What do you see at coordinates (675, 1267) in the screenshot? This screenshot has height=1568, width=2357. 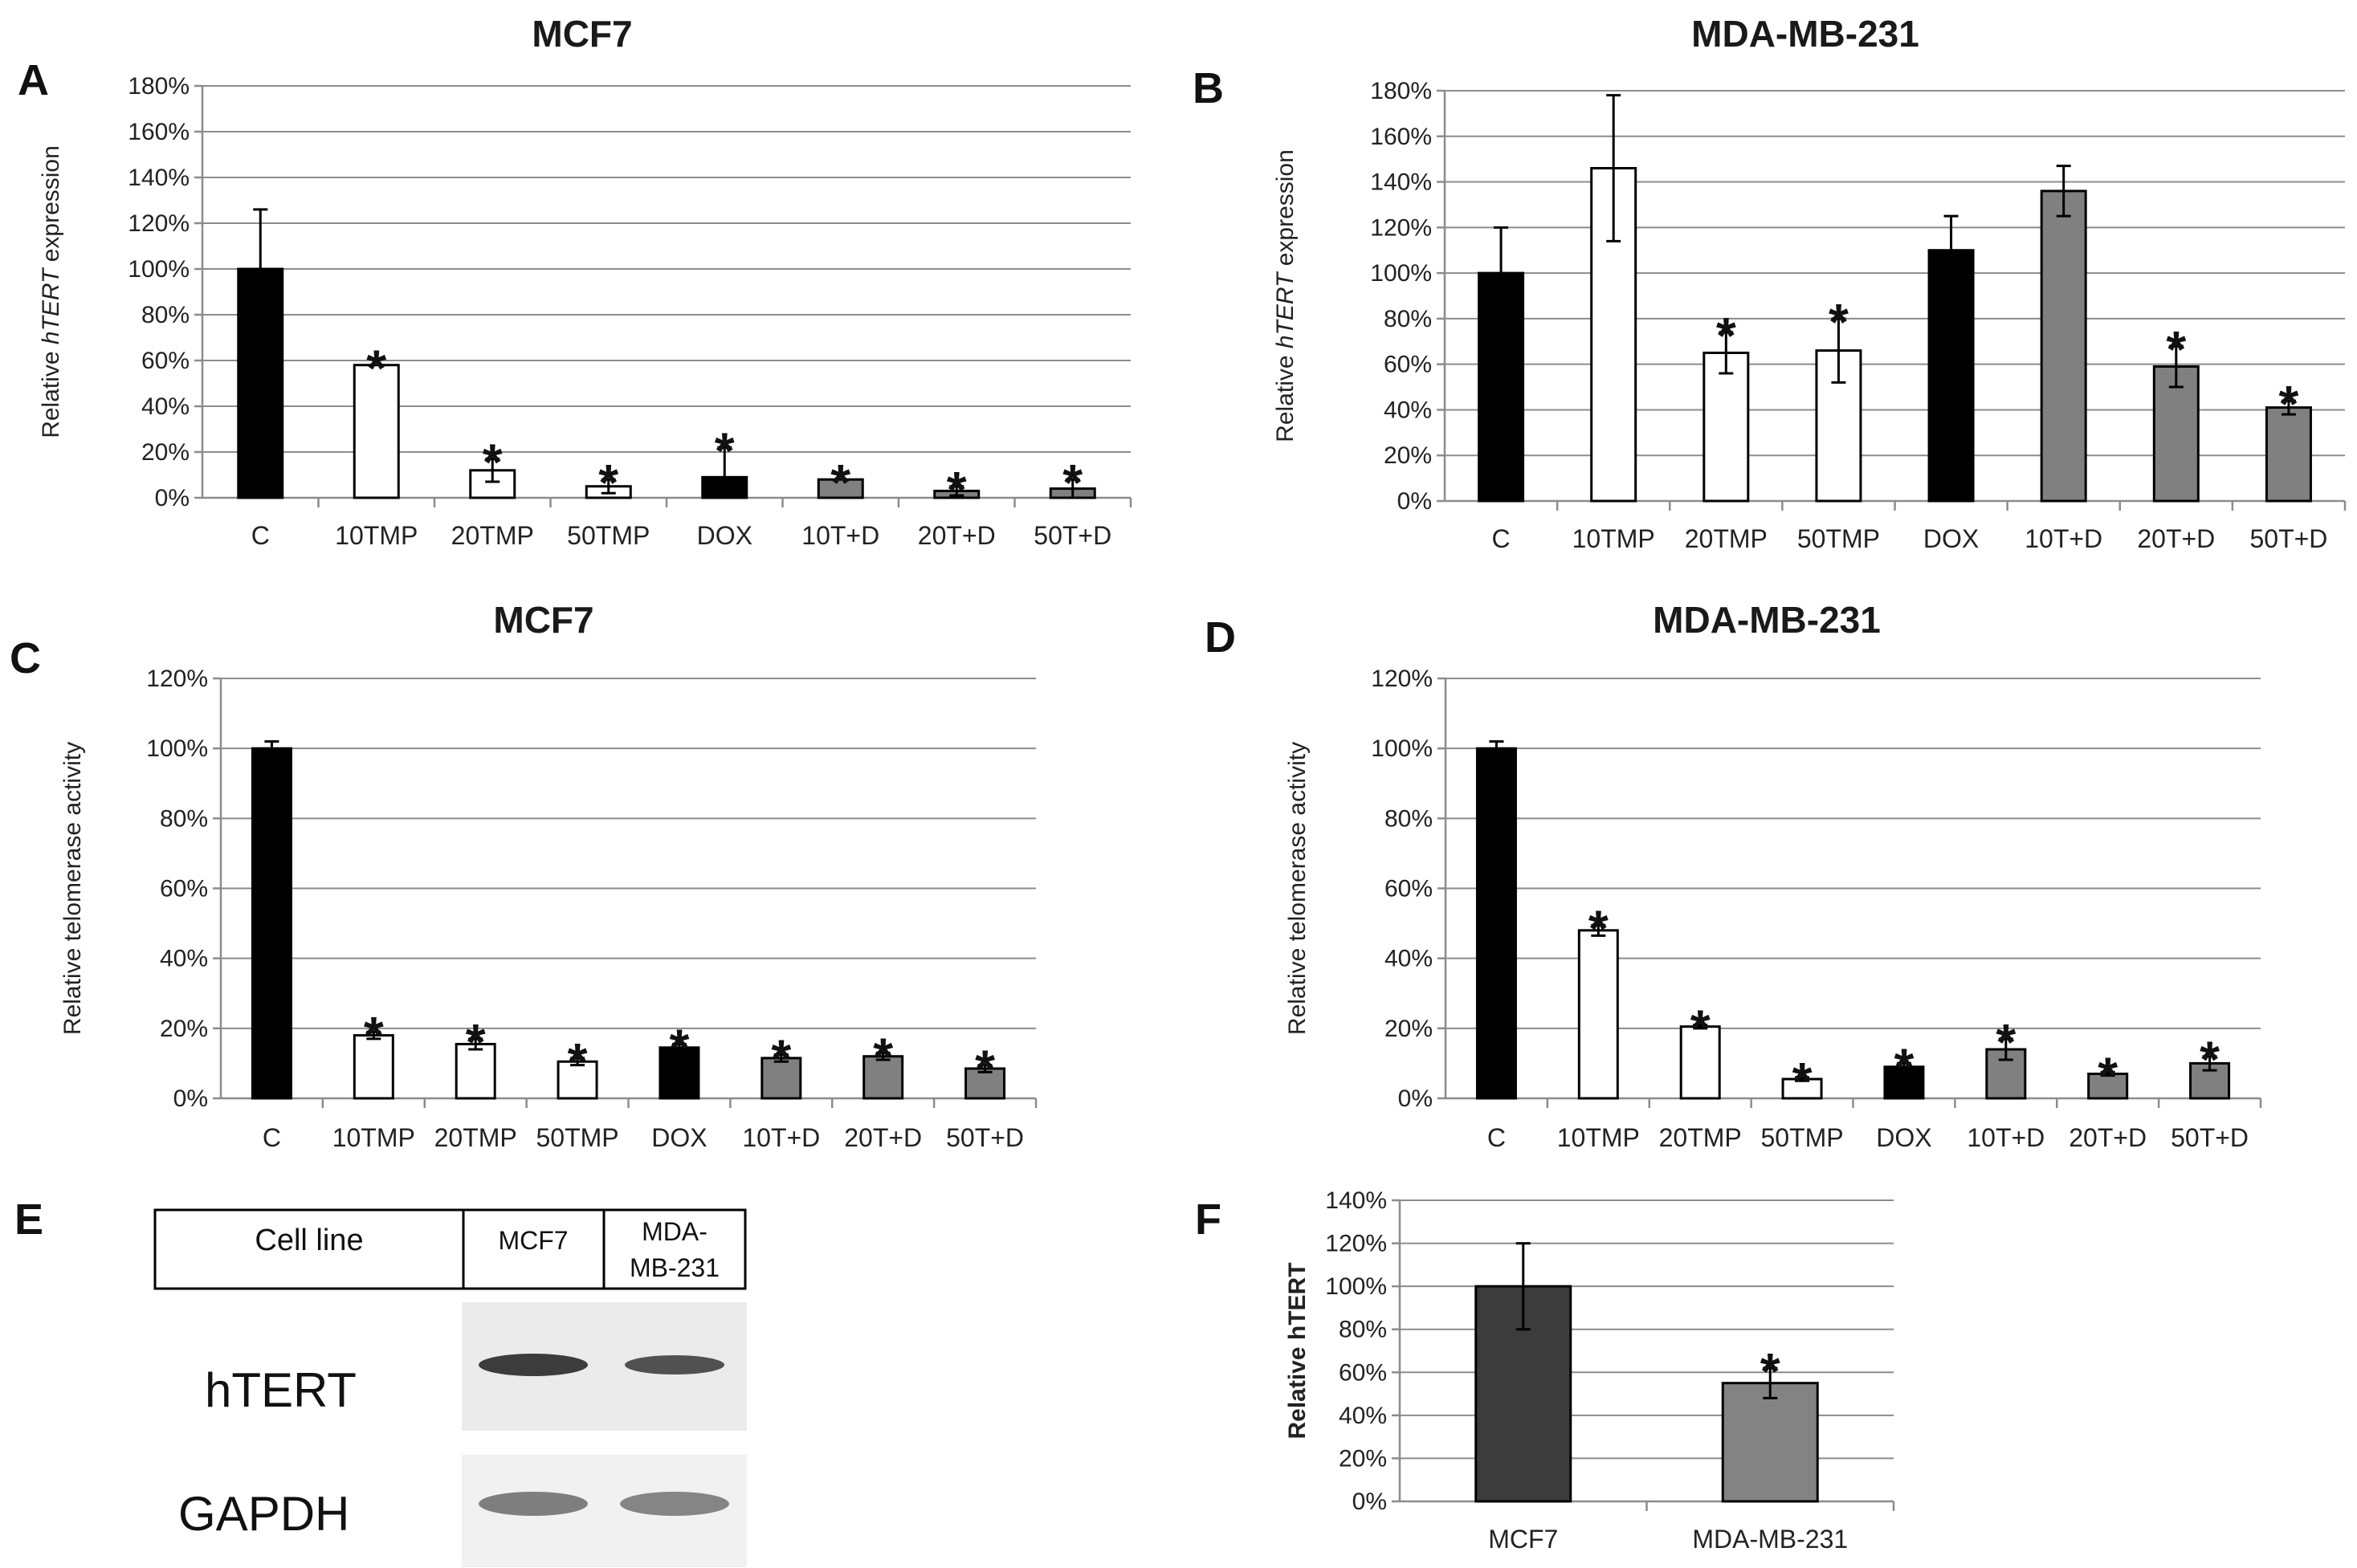 I see `blot-col-mda-line2: MB-231` at bounding box center [675, 1267].